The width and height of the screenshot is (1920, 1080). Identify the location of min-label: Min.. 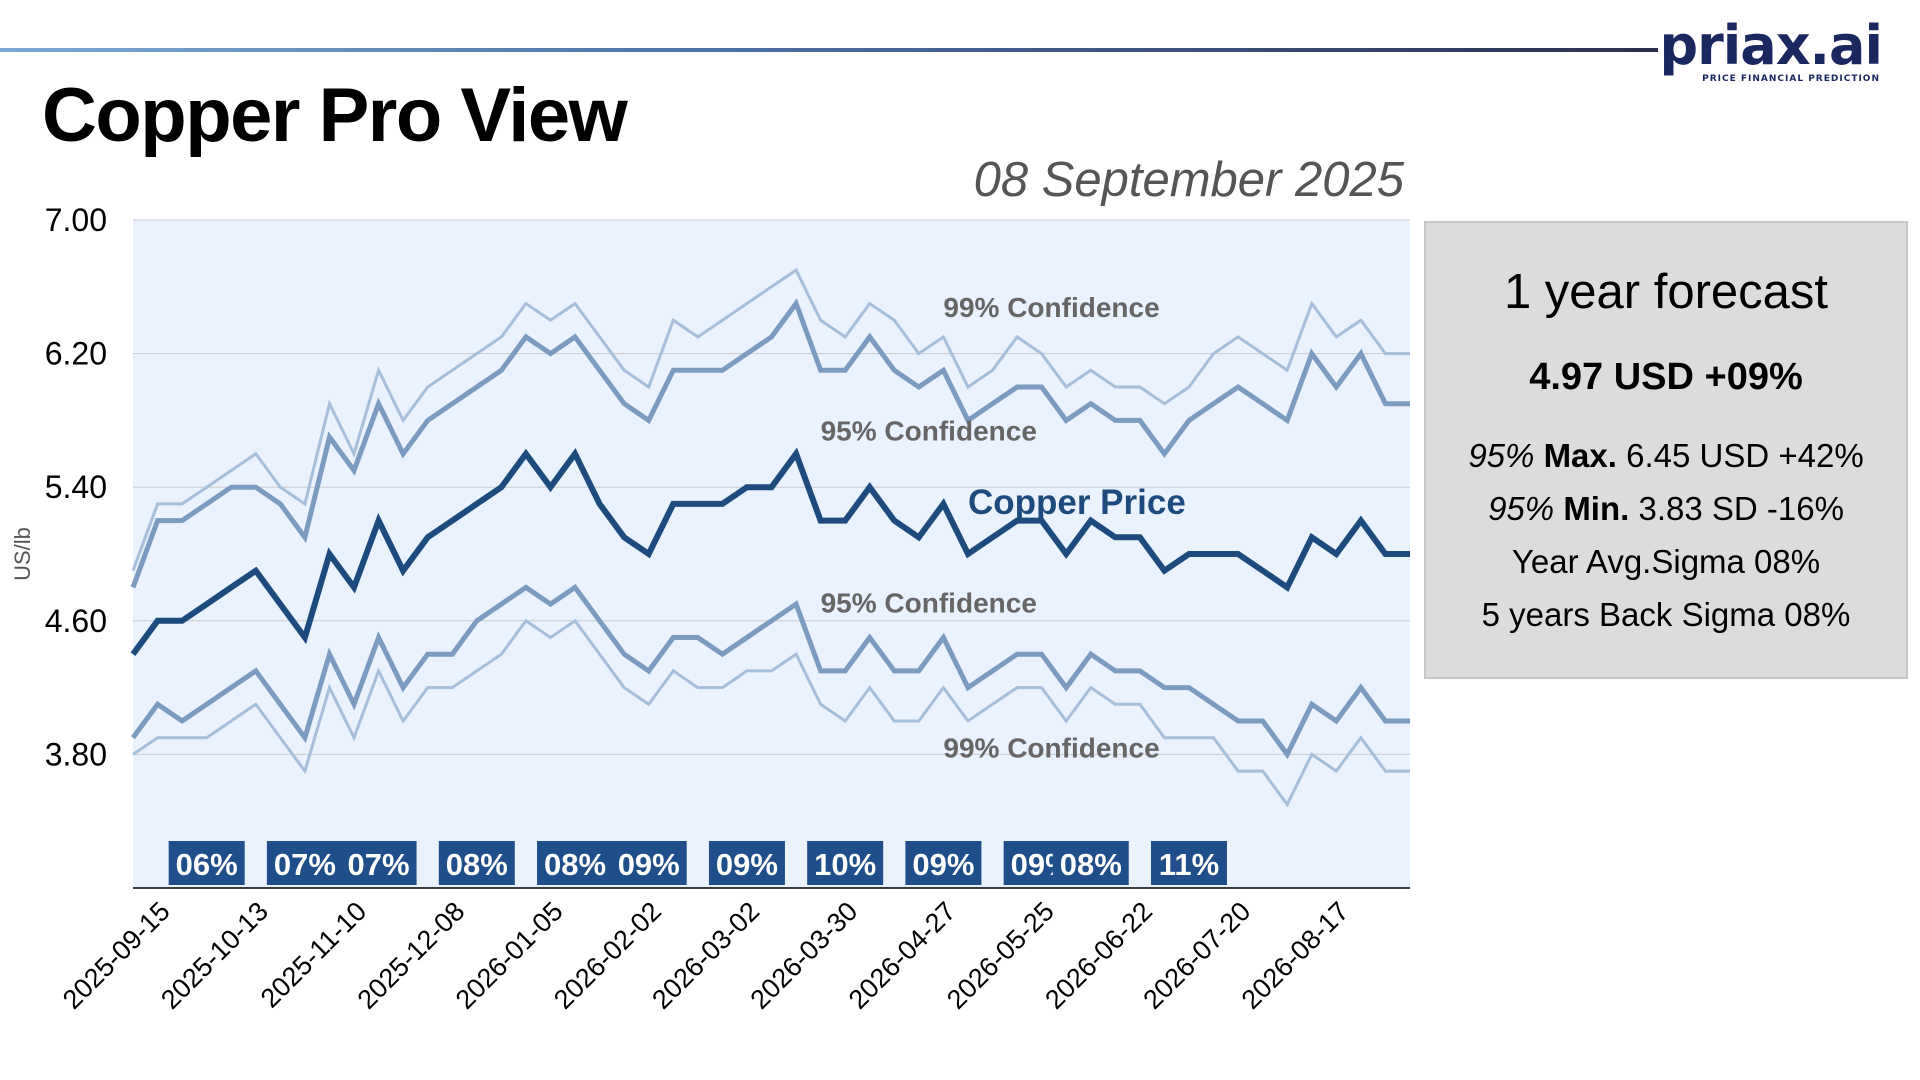
(1596, 508).